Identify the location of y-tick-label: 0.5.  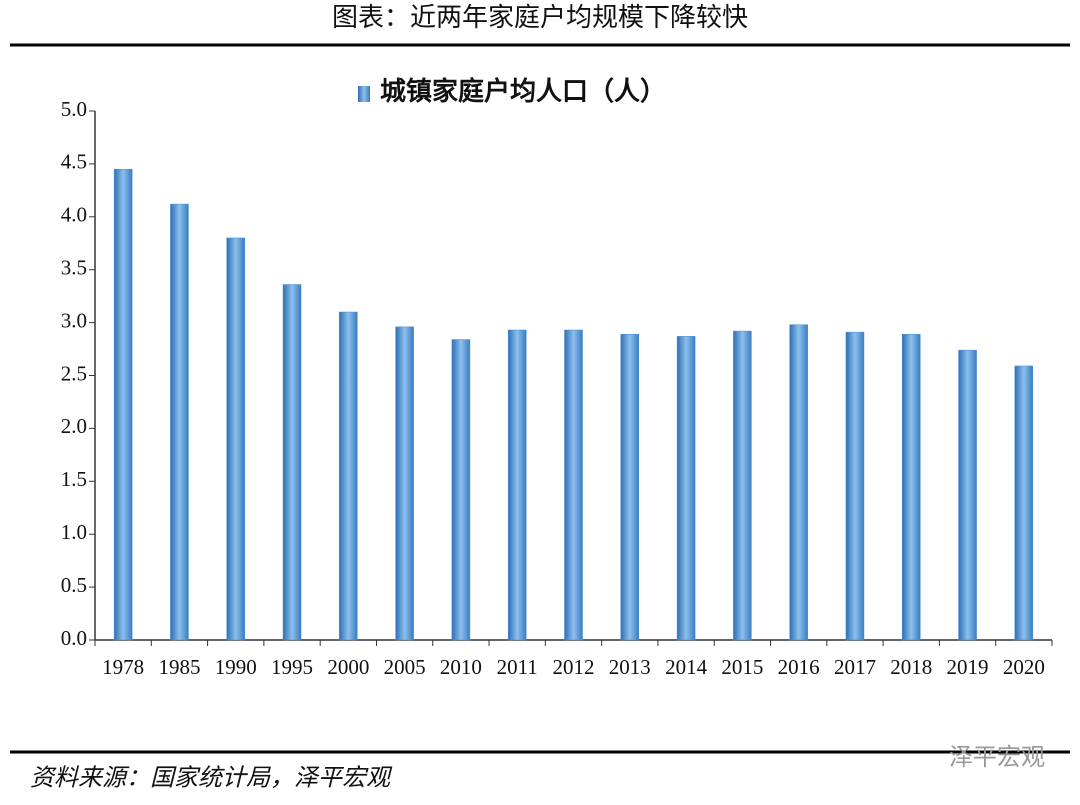
(74, 585).